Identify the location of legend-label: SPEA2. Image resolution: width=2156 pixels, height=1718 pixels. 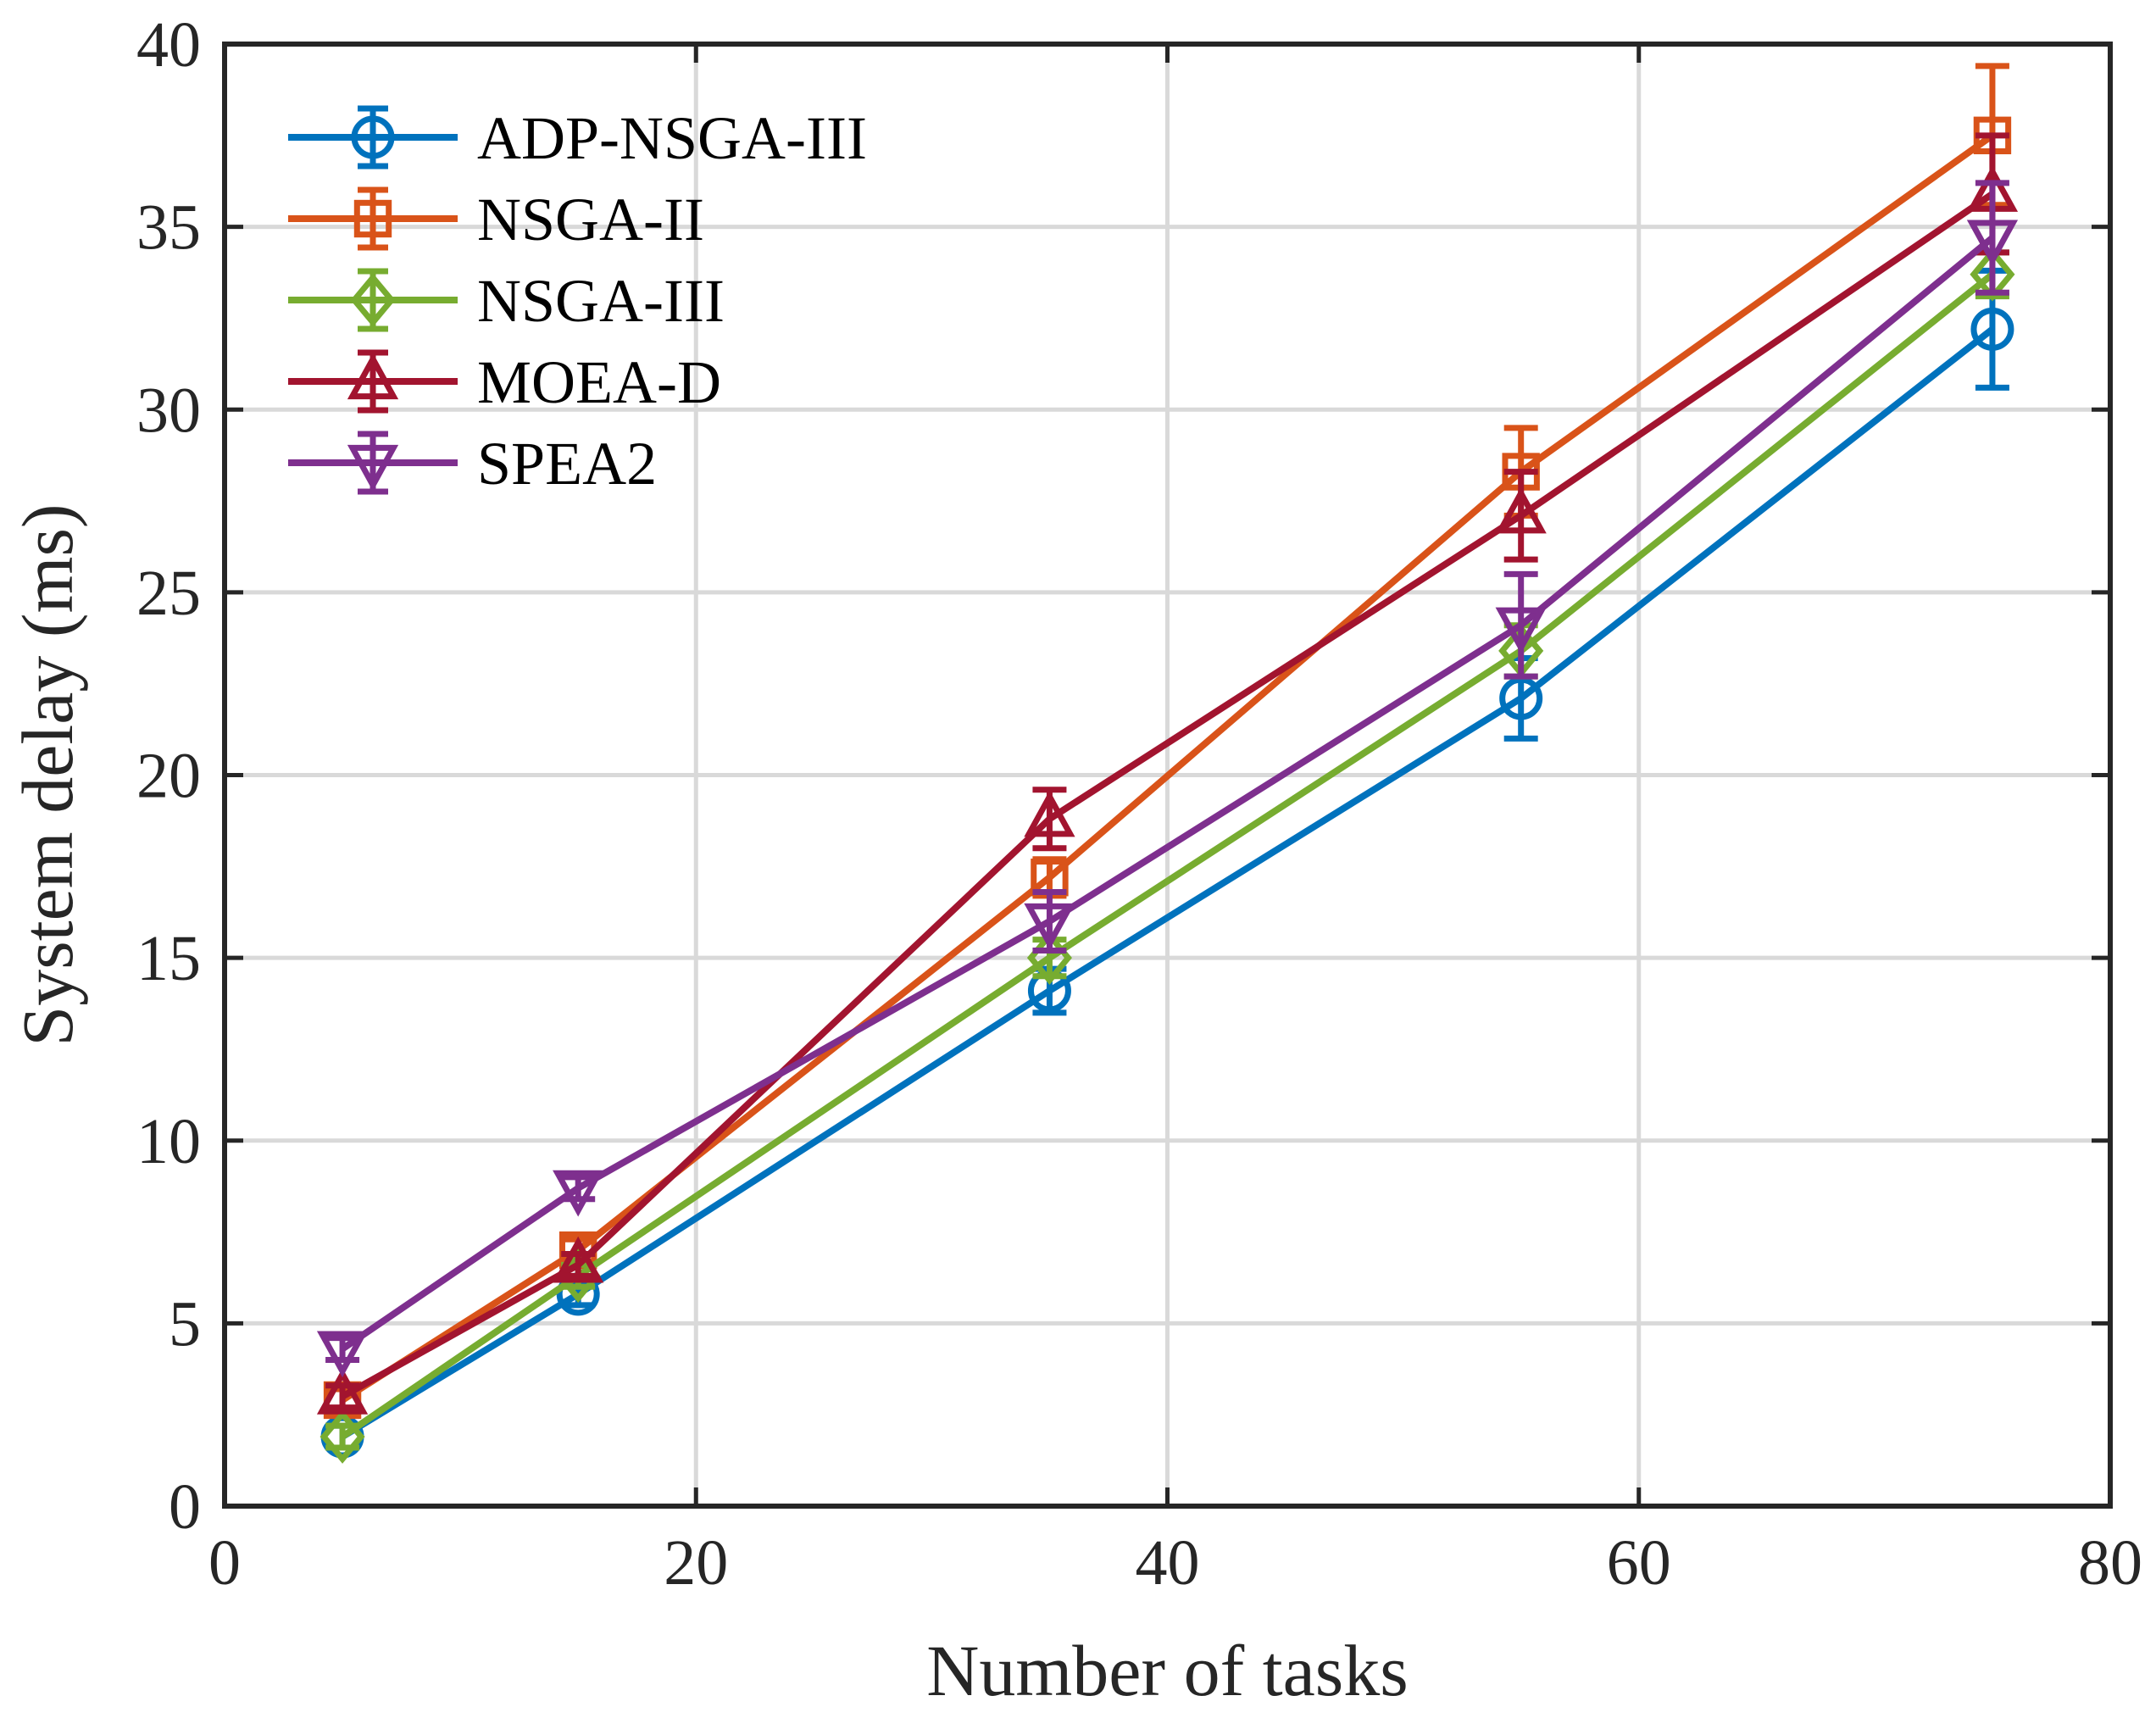
(567, 464).